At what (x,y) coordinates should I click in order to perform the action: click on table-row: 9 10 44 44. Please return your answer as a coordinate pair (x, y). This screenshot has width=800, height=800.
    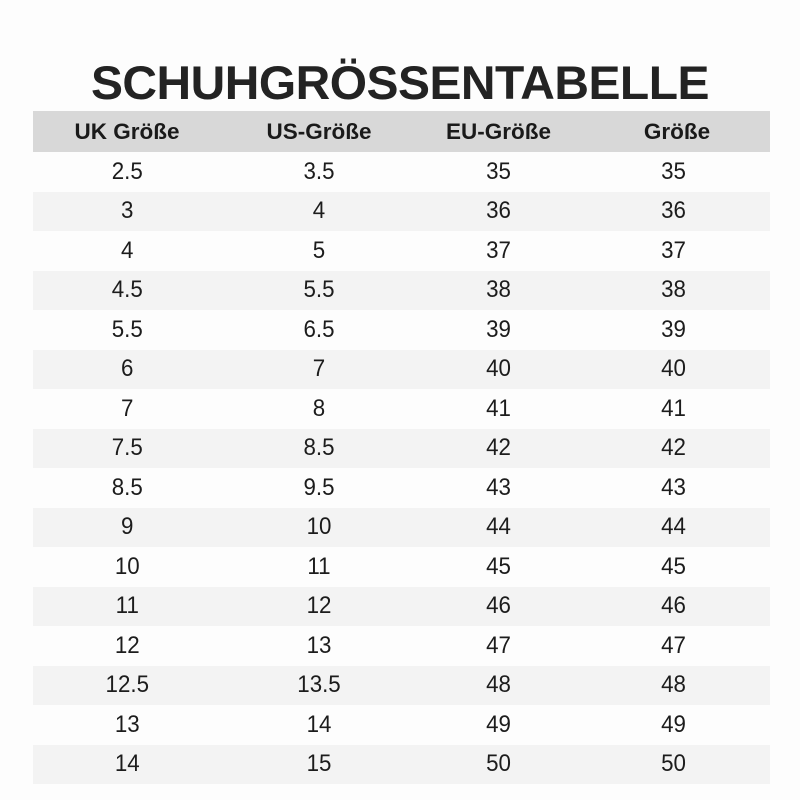
    Looking at the image, I should click on (401, 527).